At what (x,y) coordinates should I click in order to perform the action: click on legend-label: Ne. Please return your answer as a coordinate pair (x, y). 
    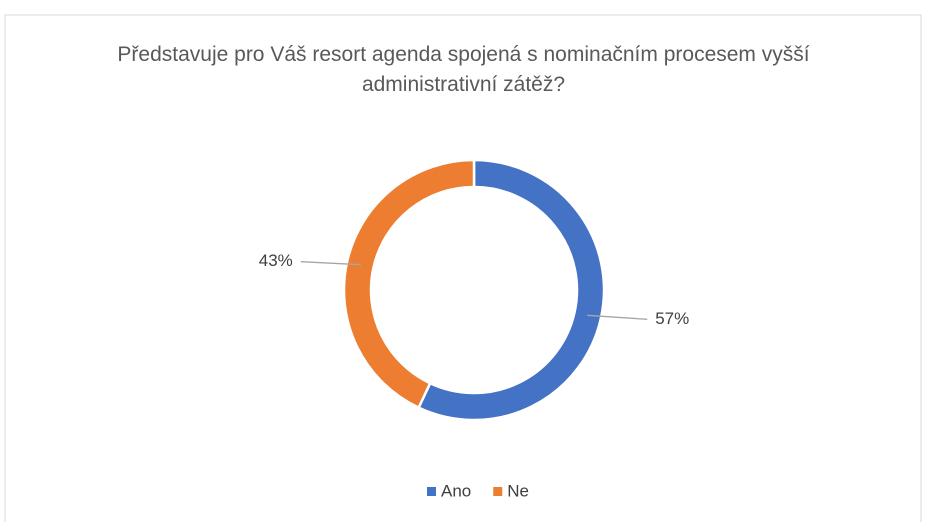
    Looking at the image, I should click on (518, 490).